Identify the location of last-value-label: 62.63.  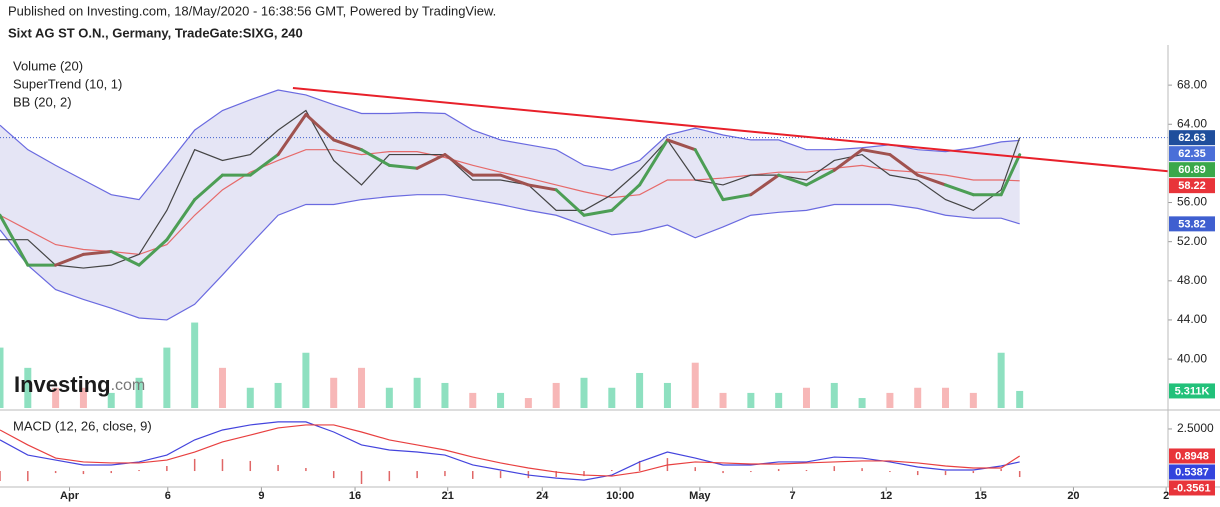
(1192, 138).